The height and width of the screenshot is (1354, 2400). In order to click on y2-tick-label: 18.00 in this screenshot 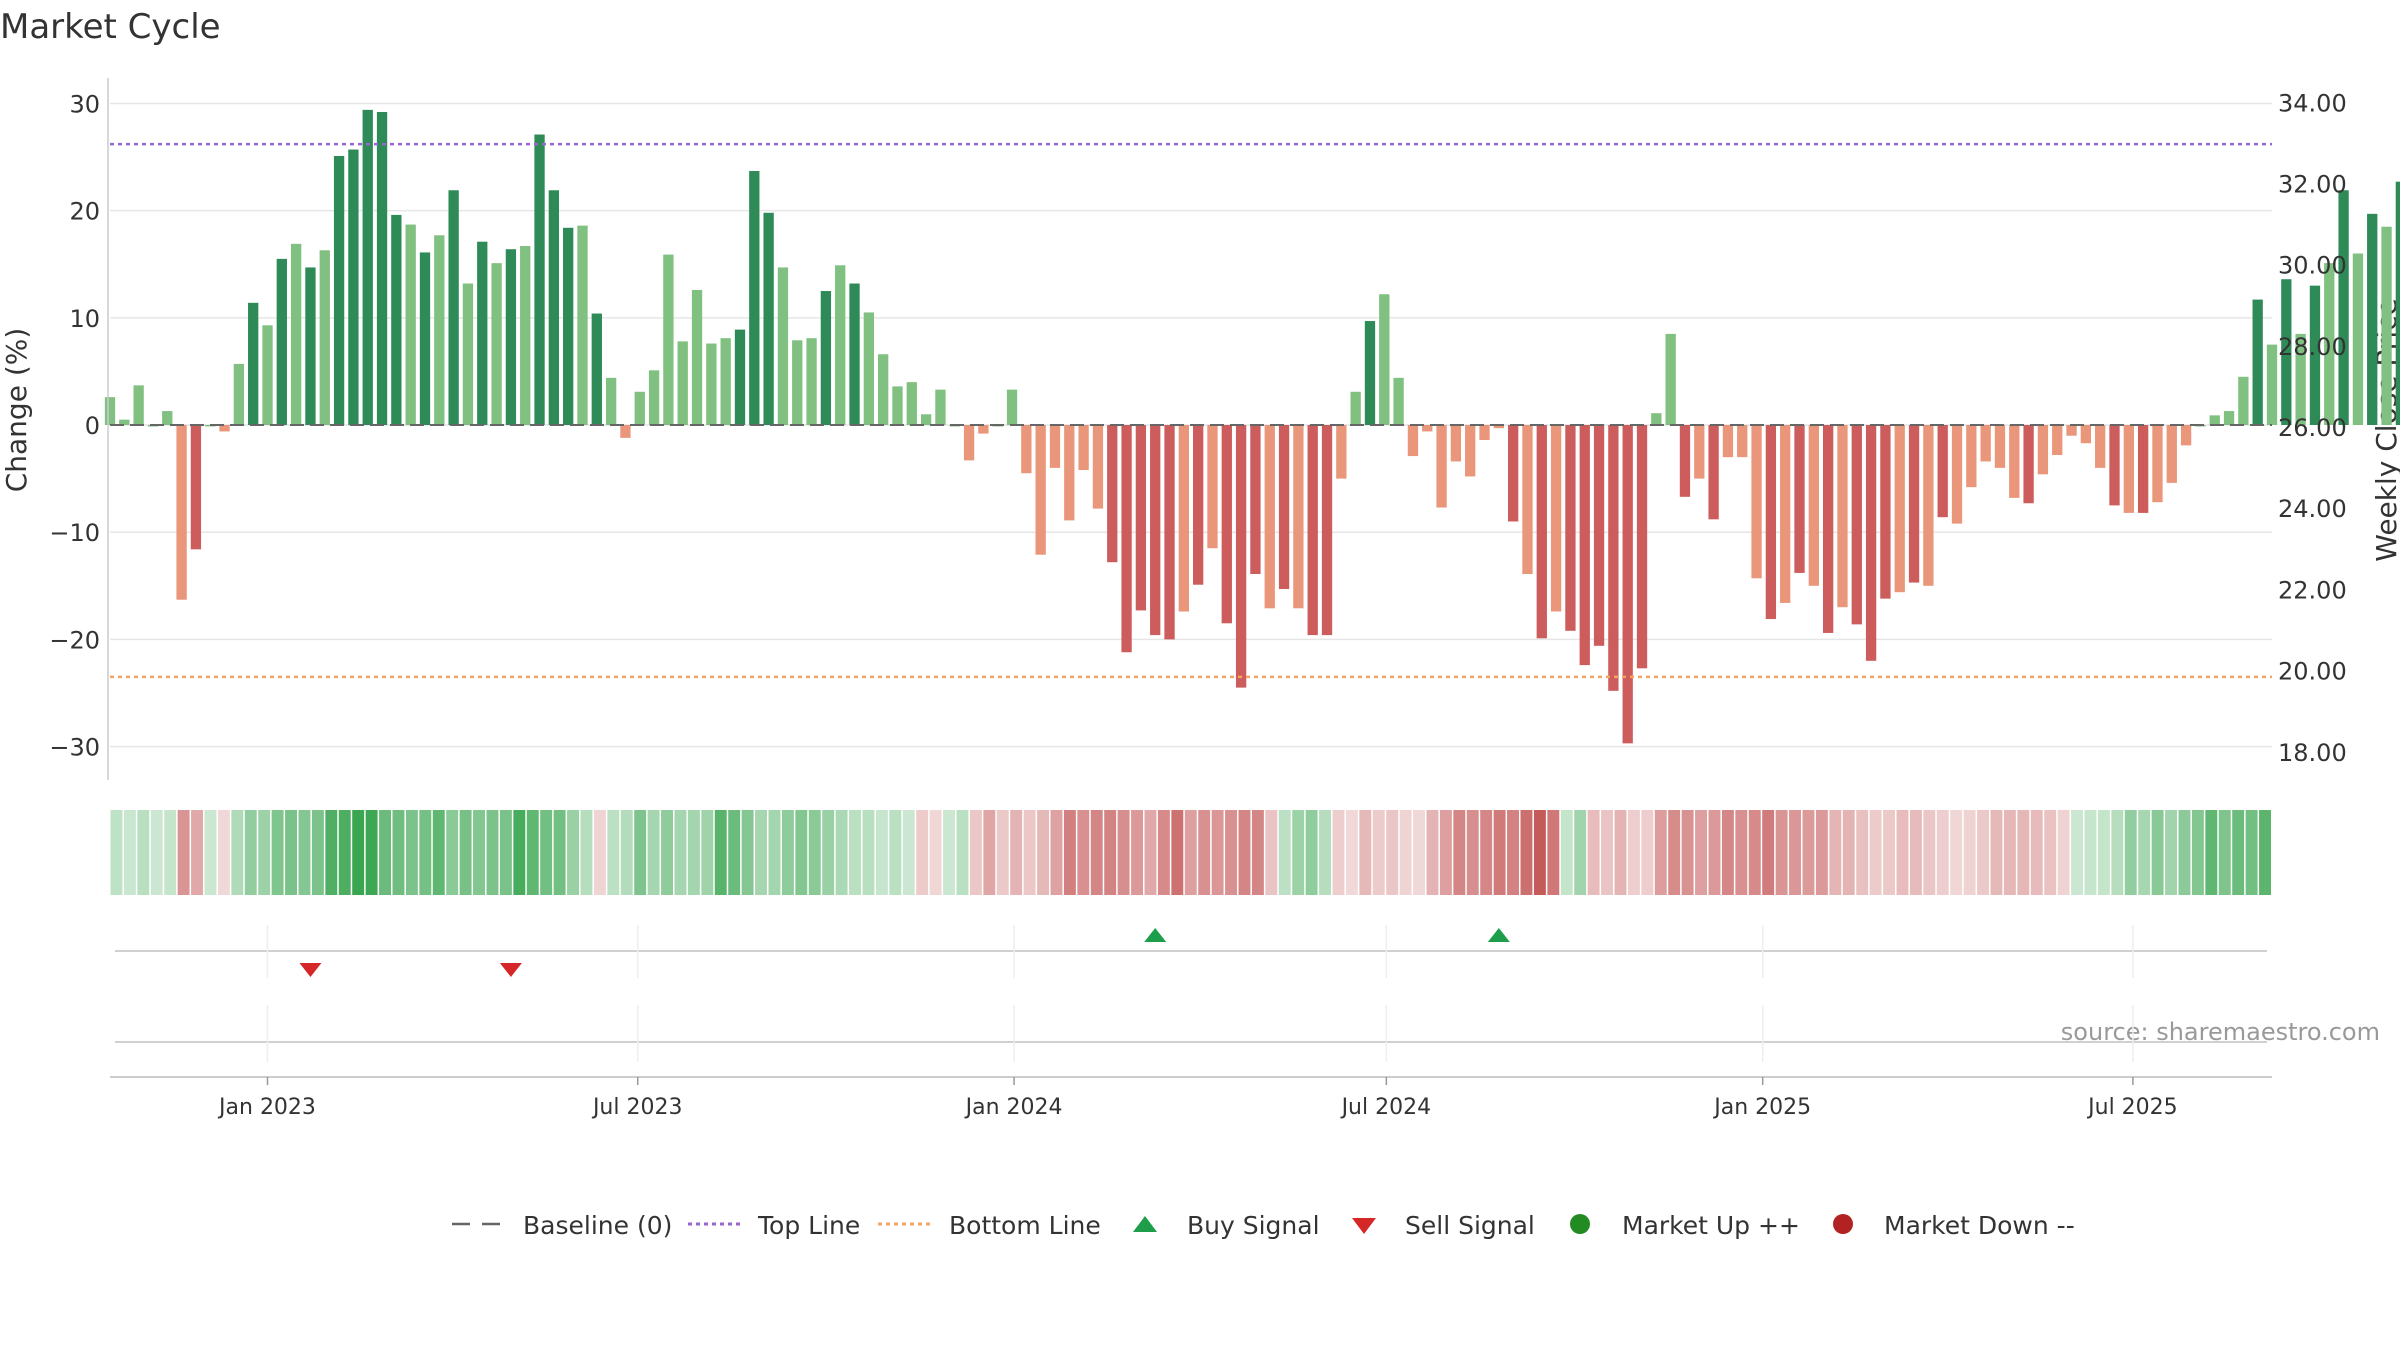, I will do `click(2312, 753)`.